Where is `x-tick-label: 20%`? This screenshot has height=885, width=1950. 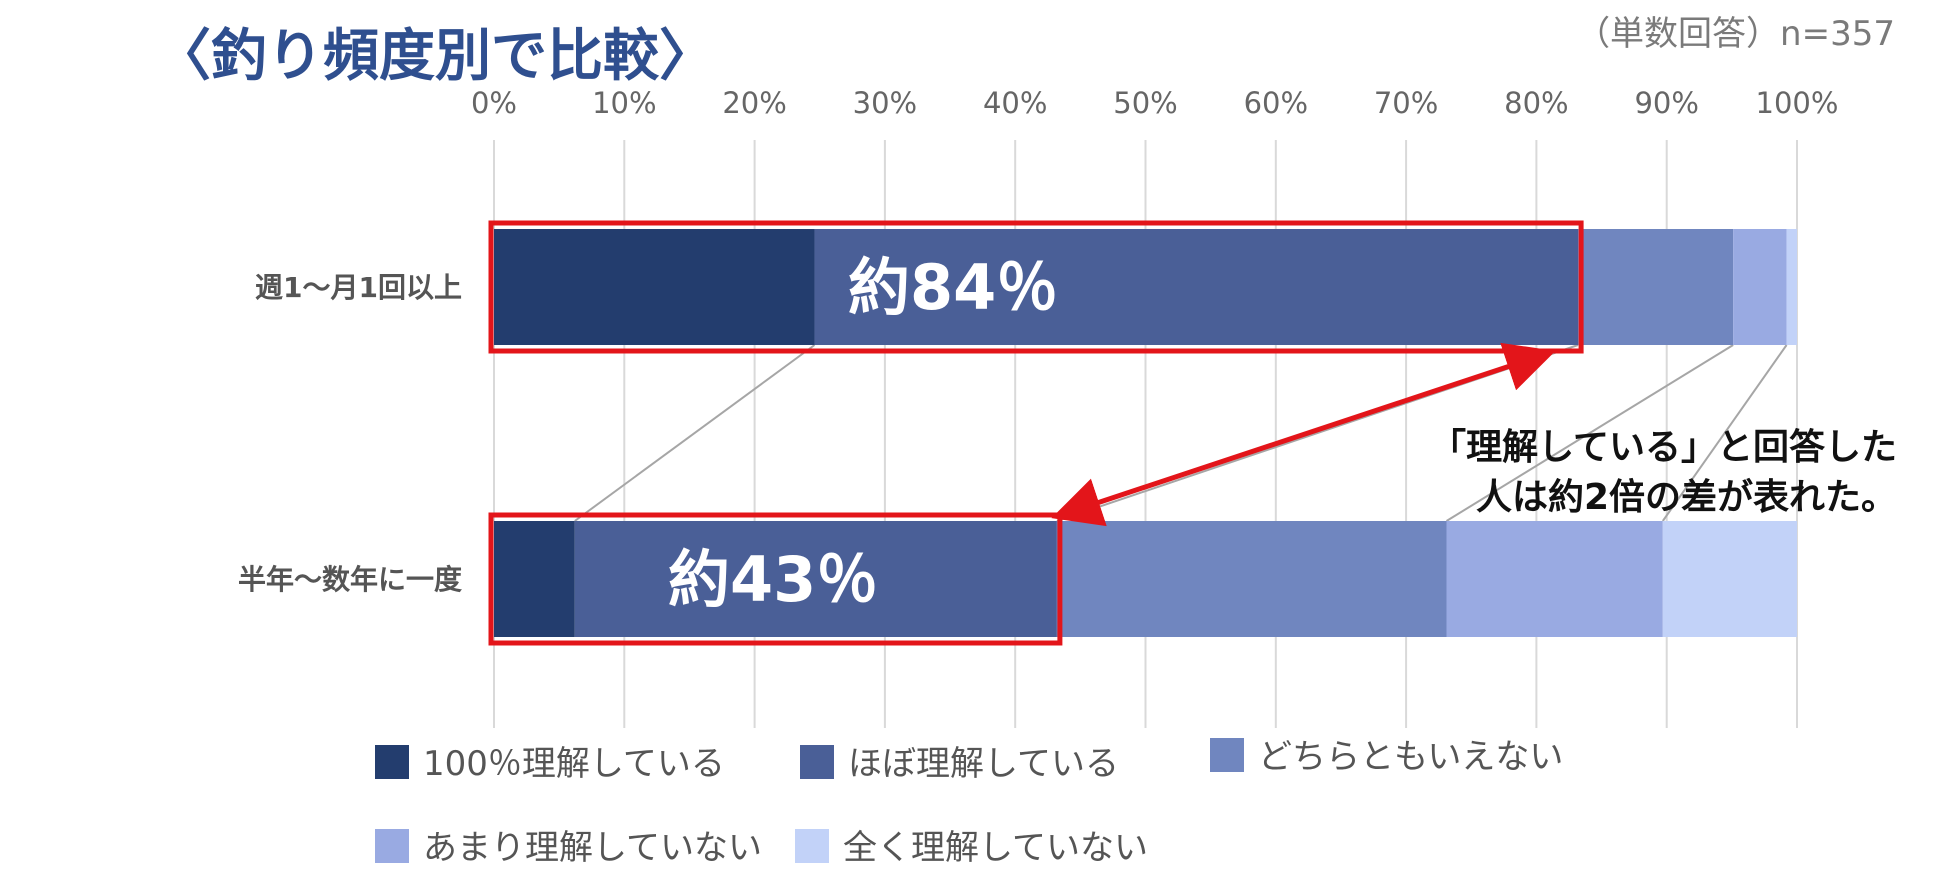 x-tick-label: 20% is located at coordinates (754, 103).